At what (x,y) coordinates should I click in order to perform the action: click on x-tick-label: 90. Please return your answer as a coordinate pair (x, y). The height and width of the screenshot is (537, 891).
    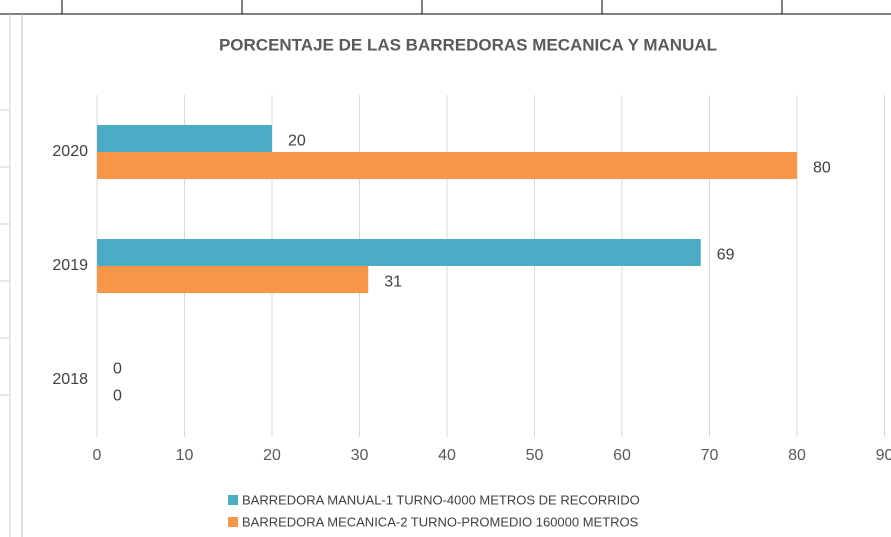
    Looking at the image, I should click on (883, 455).